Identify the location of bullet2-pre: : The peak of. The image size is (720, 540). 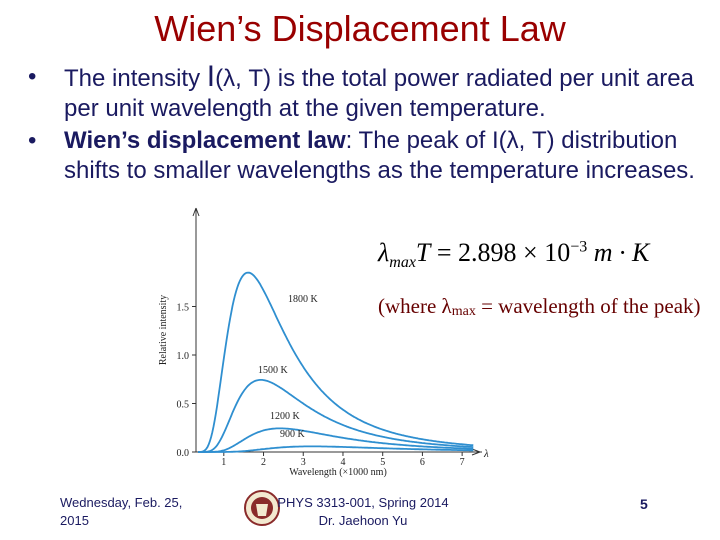
(418, 140).